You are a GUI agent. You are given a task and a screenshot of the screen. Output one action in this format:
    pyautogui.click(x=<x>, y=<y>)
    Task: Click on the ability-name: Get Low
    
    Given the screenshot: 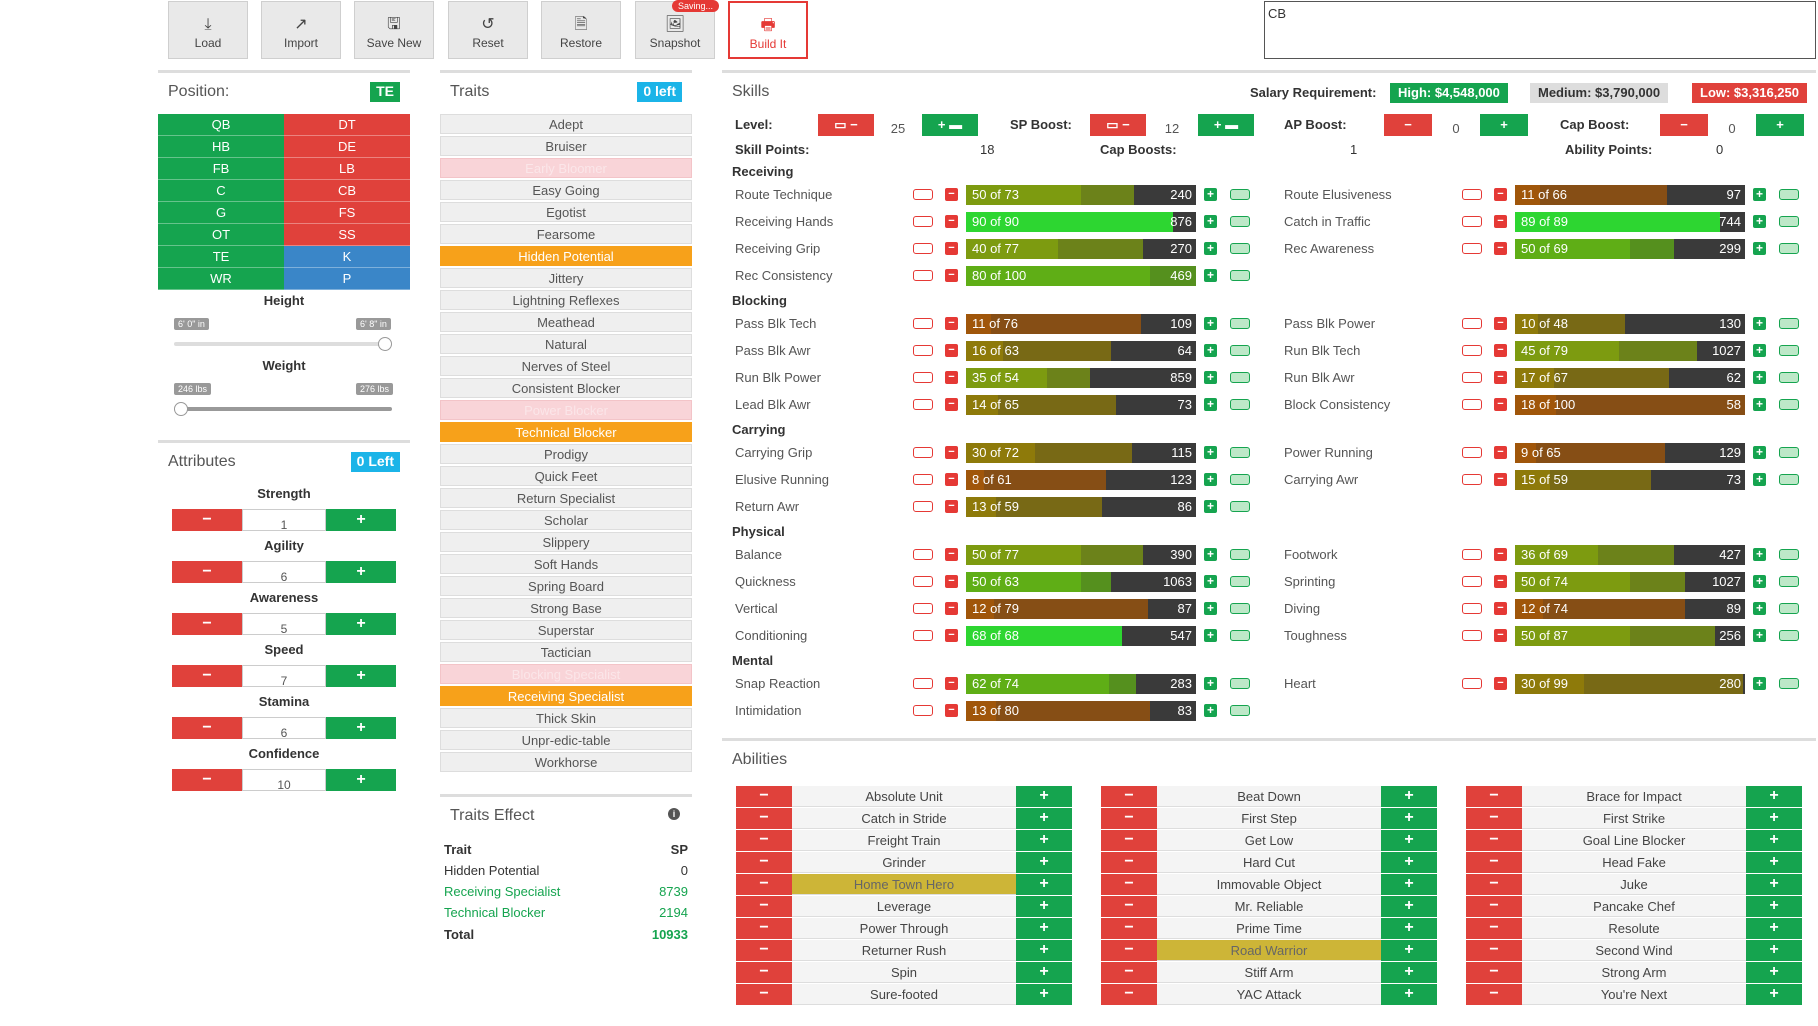 What is the action you would take?
    pyautogui.click(x=1269, y=840)
    